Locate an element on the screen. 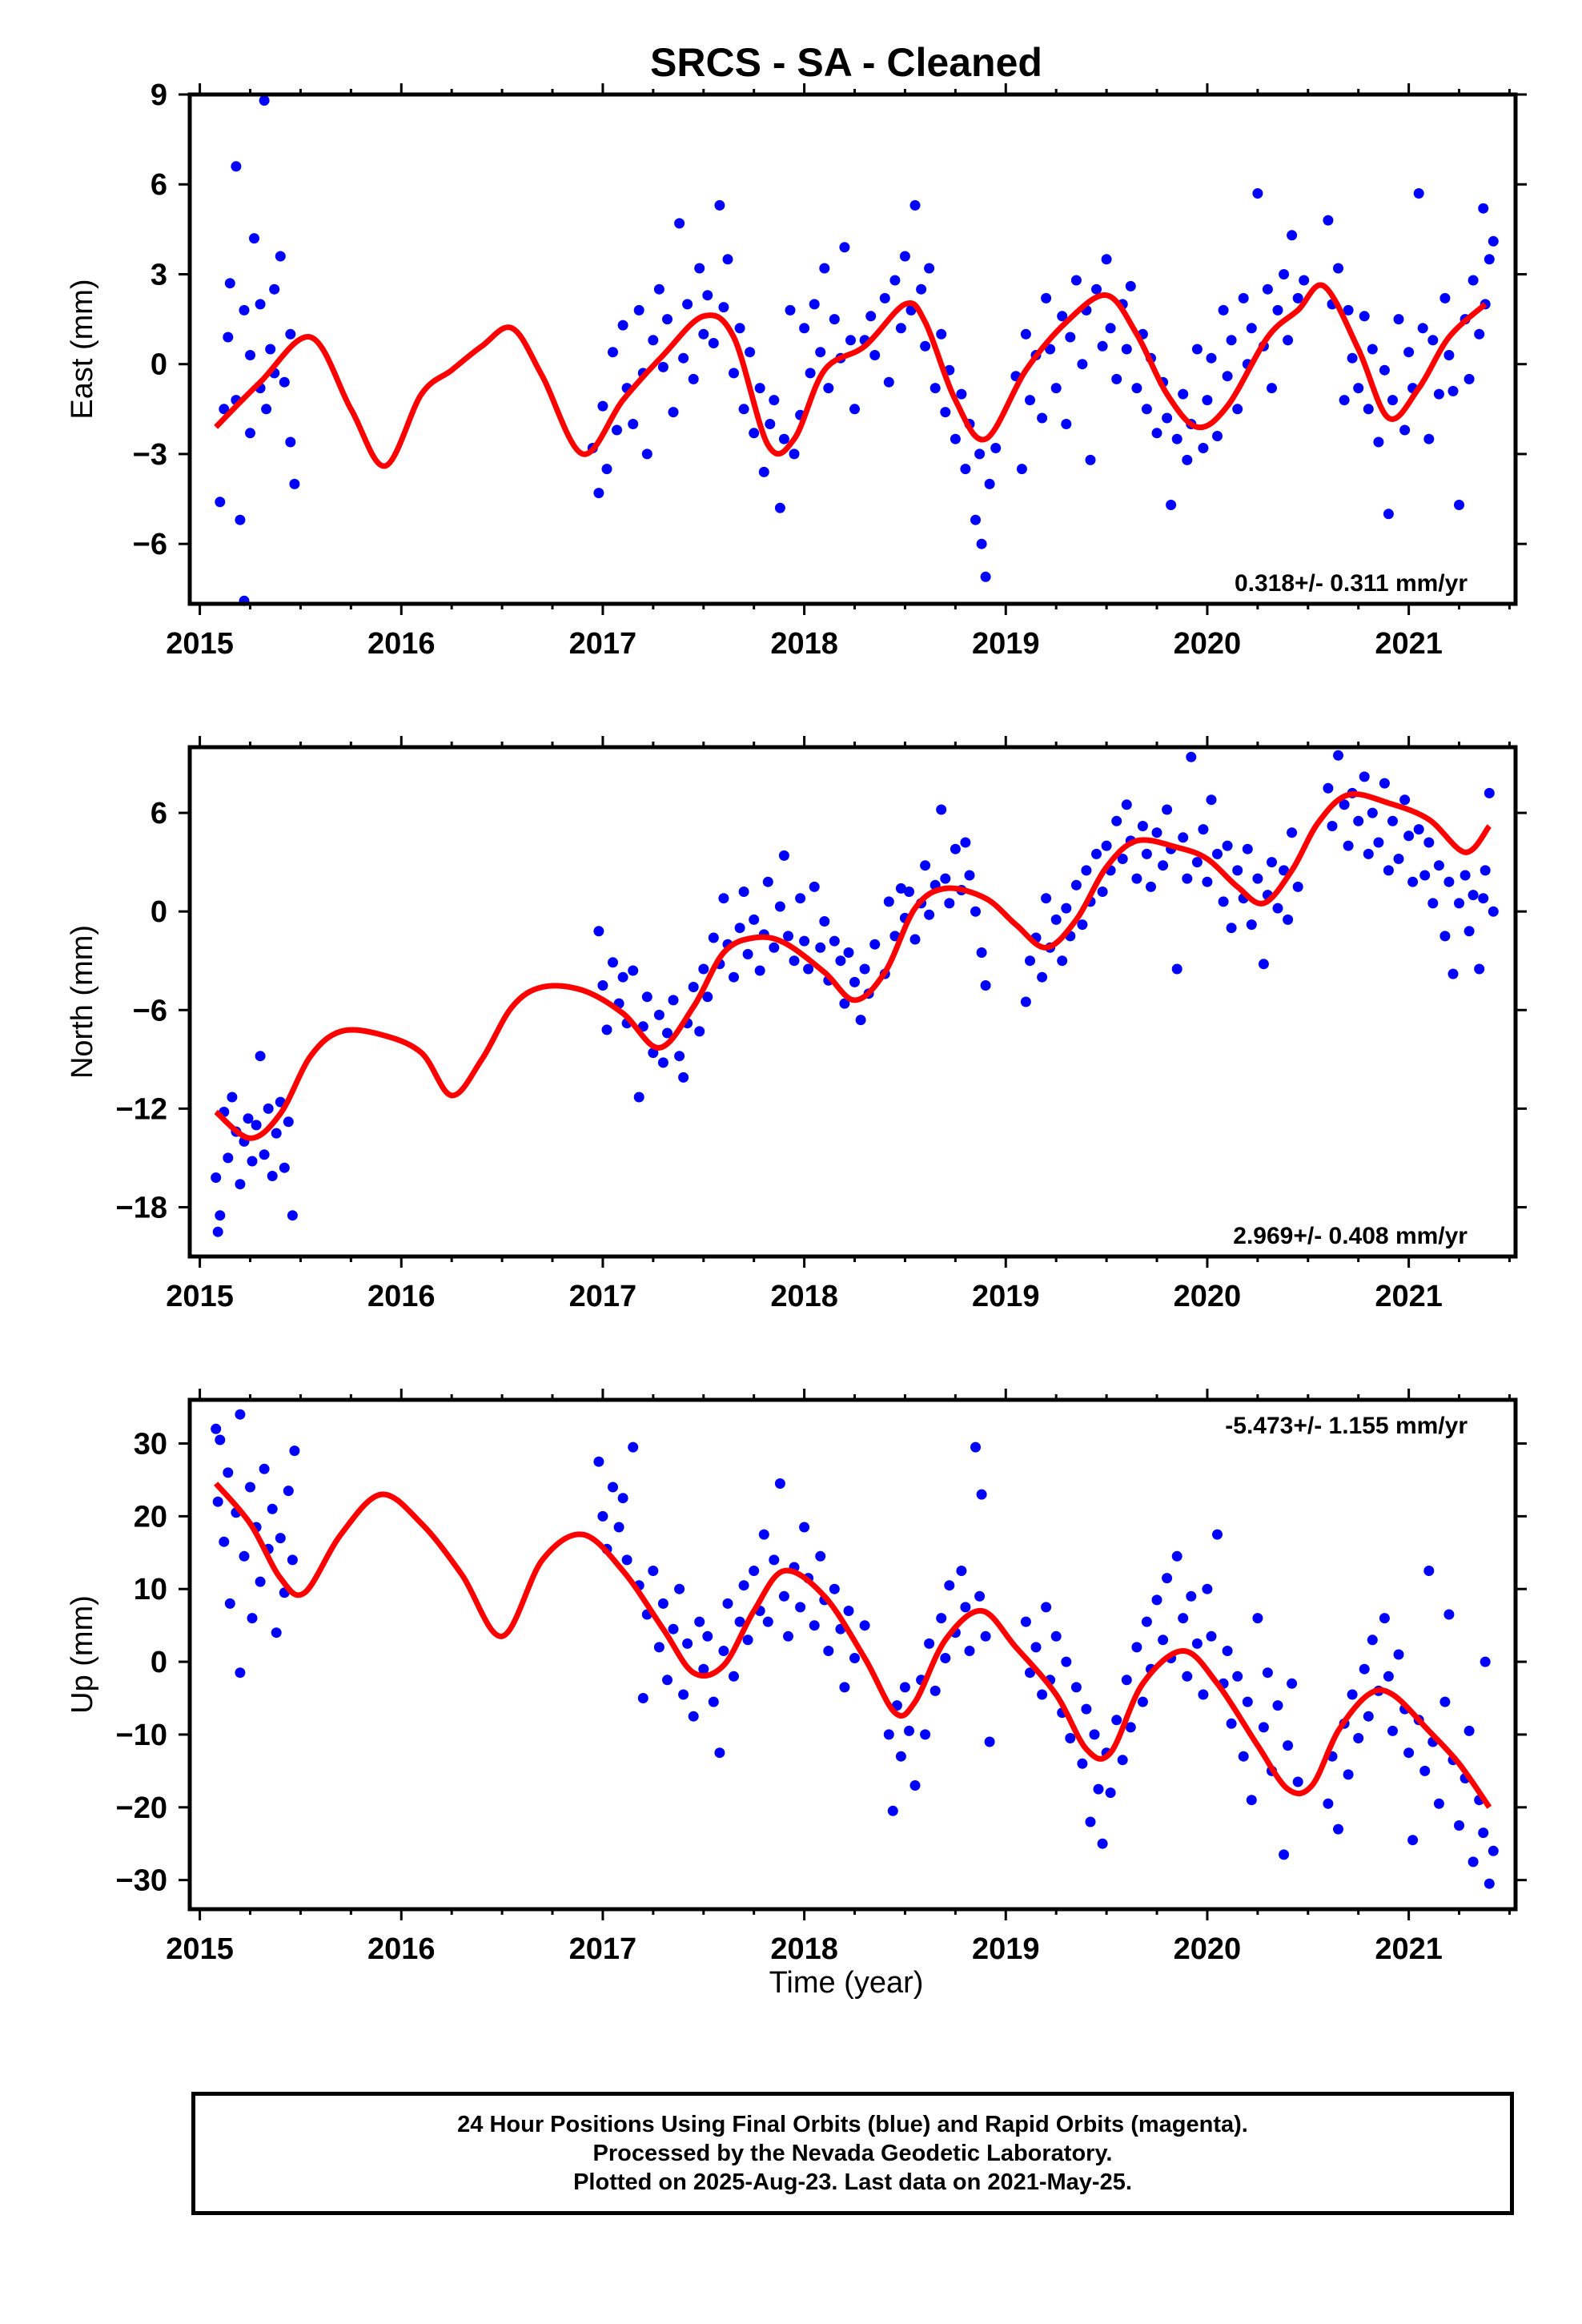 The image size is (1582, 2324). fit-curve is located at coordinates (851, 375).